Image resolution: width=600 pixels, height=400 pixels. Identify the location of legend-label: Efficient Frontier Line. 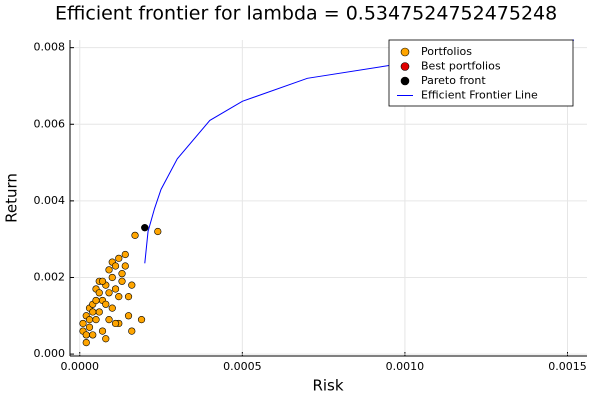
(479, 95).